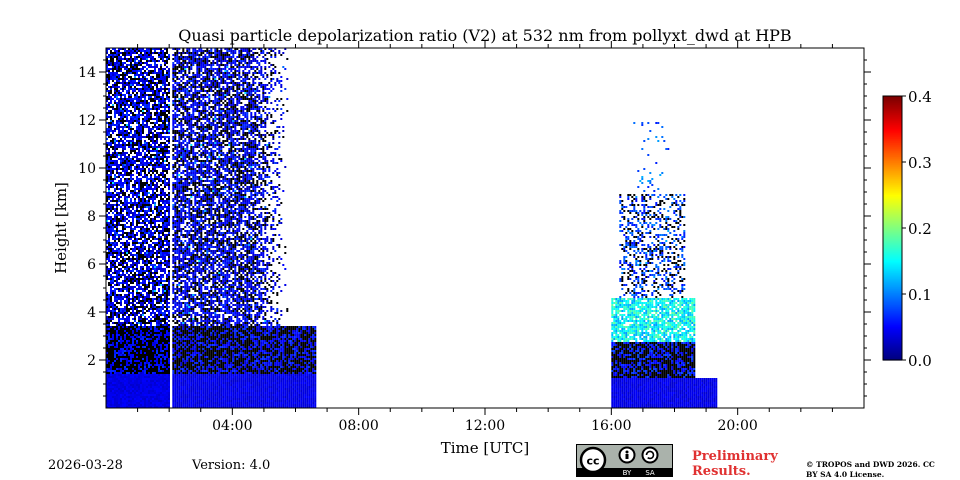  I want to click on colorbar-tick-label: 0.3, so click(920, 163).